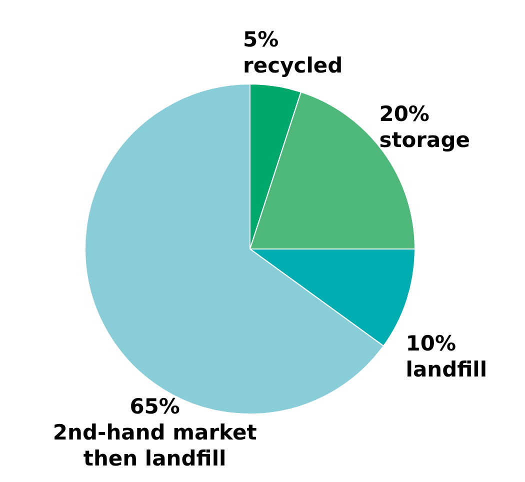 This screenshot has width=525, height=482. Describe the element at coordinates (293, 65) in the screenshot. I see `slice-label: recycled` at that location.